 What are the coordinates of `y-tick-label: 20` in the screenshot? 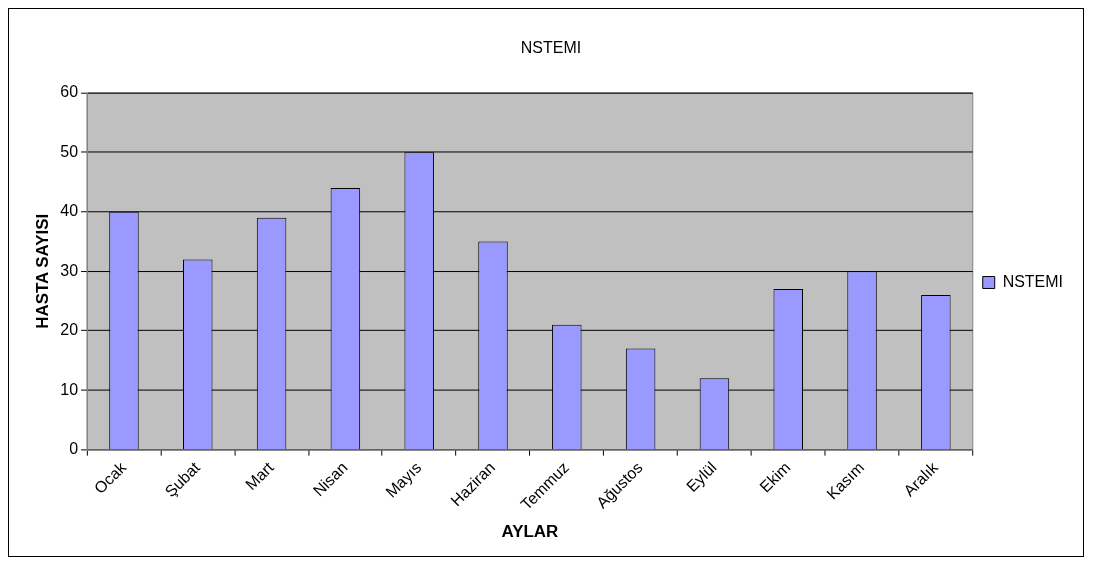 It's located at (69, 330).